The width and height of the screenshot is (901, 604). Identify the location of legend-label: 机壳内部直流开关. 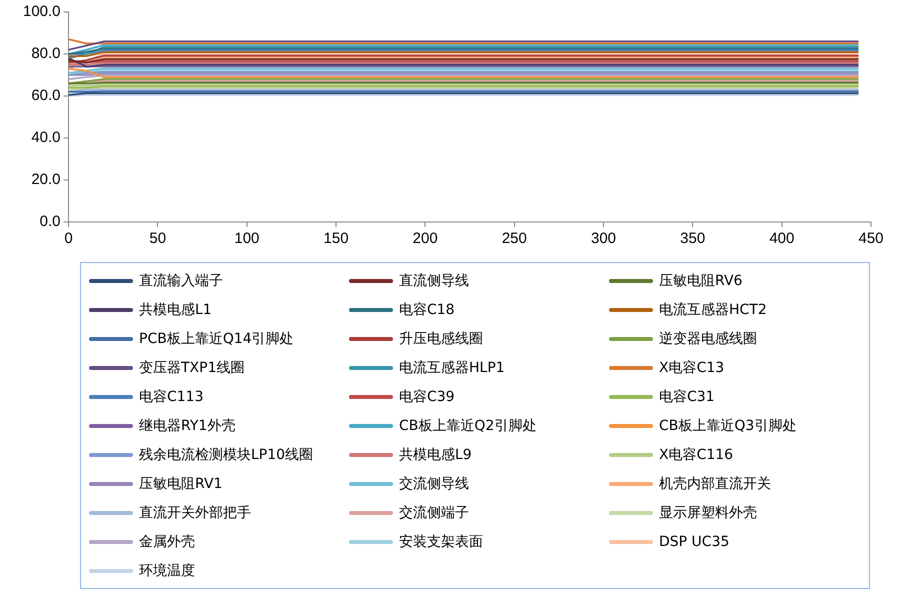
(715, 483).